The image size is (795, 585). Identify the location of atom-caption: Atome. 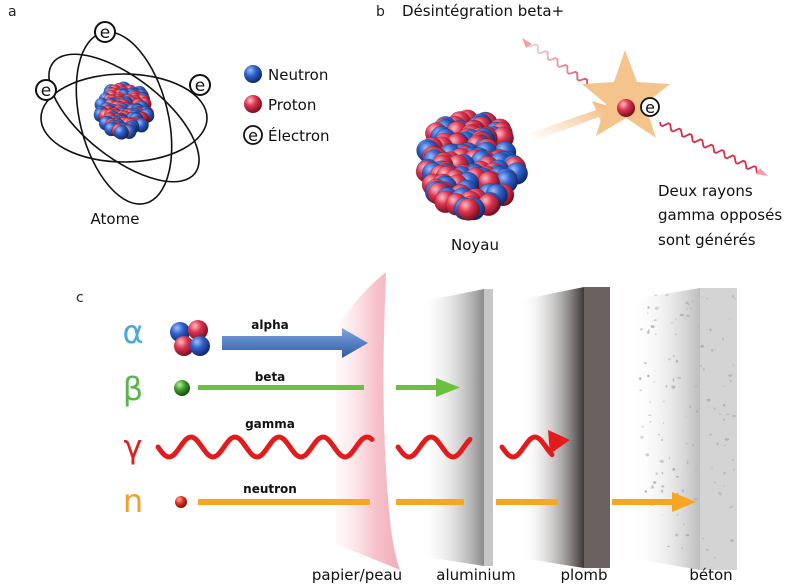
(115, 219).